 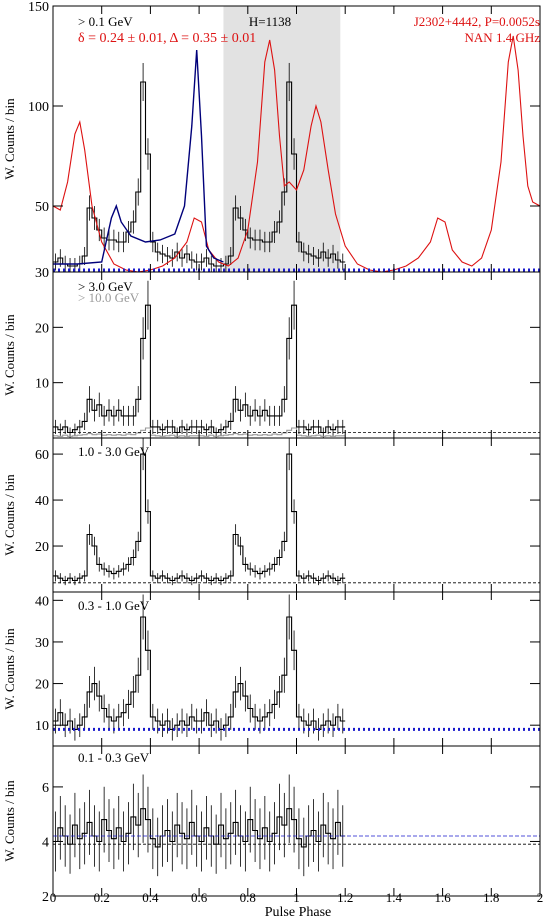 What do you see at coordinates (38, 7) in the screenshot?
I see `y-tick-label: 150` at bounding box center [38, 7].